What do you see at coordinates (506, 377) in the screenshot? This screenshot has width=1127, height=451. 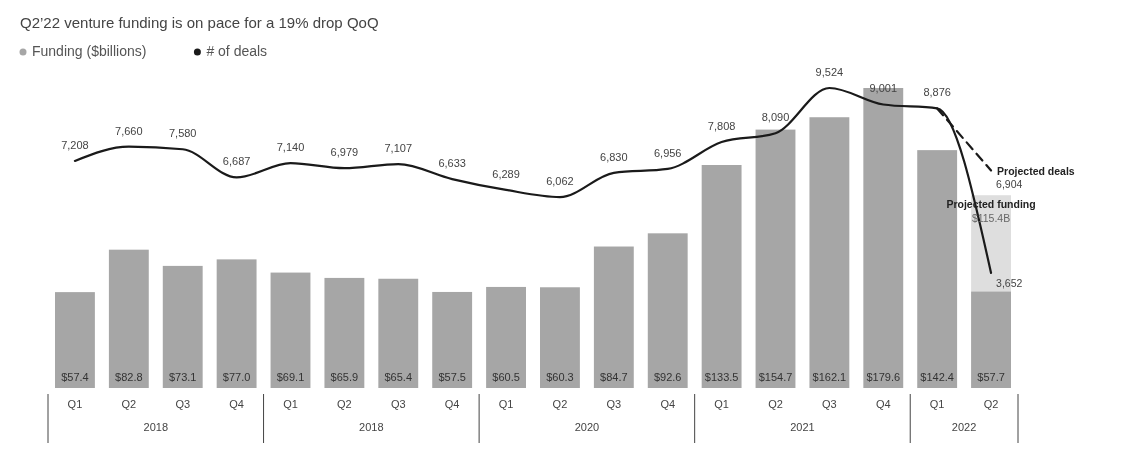 I see `data-label: $60.5` at bounding box center [506, 377].